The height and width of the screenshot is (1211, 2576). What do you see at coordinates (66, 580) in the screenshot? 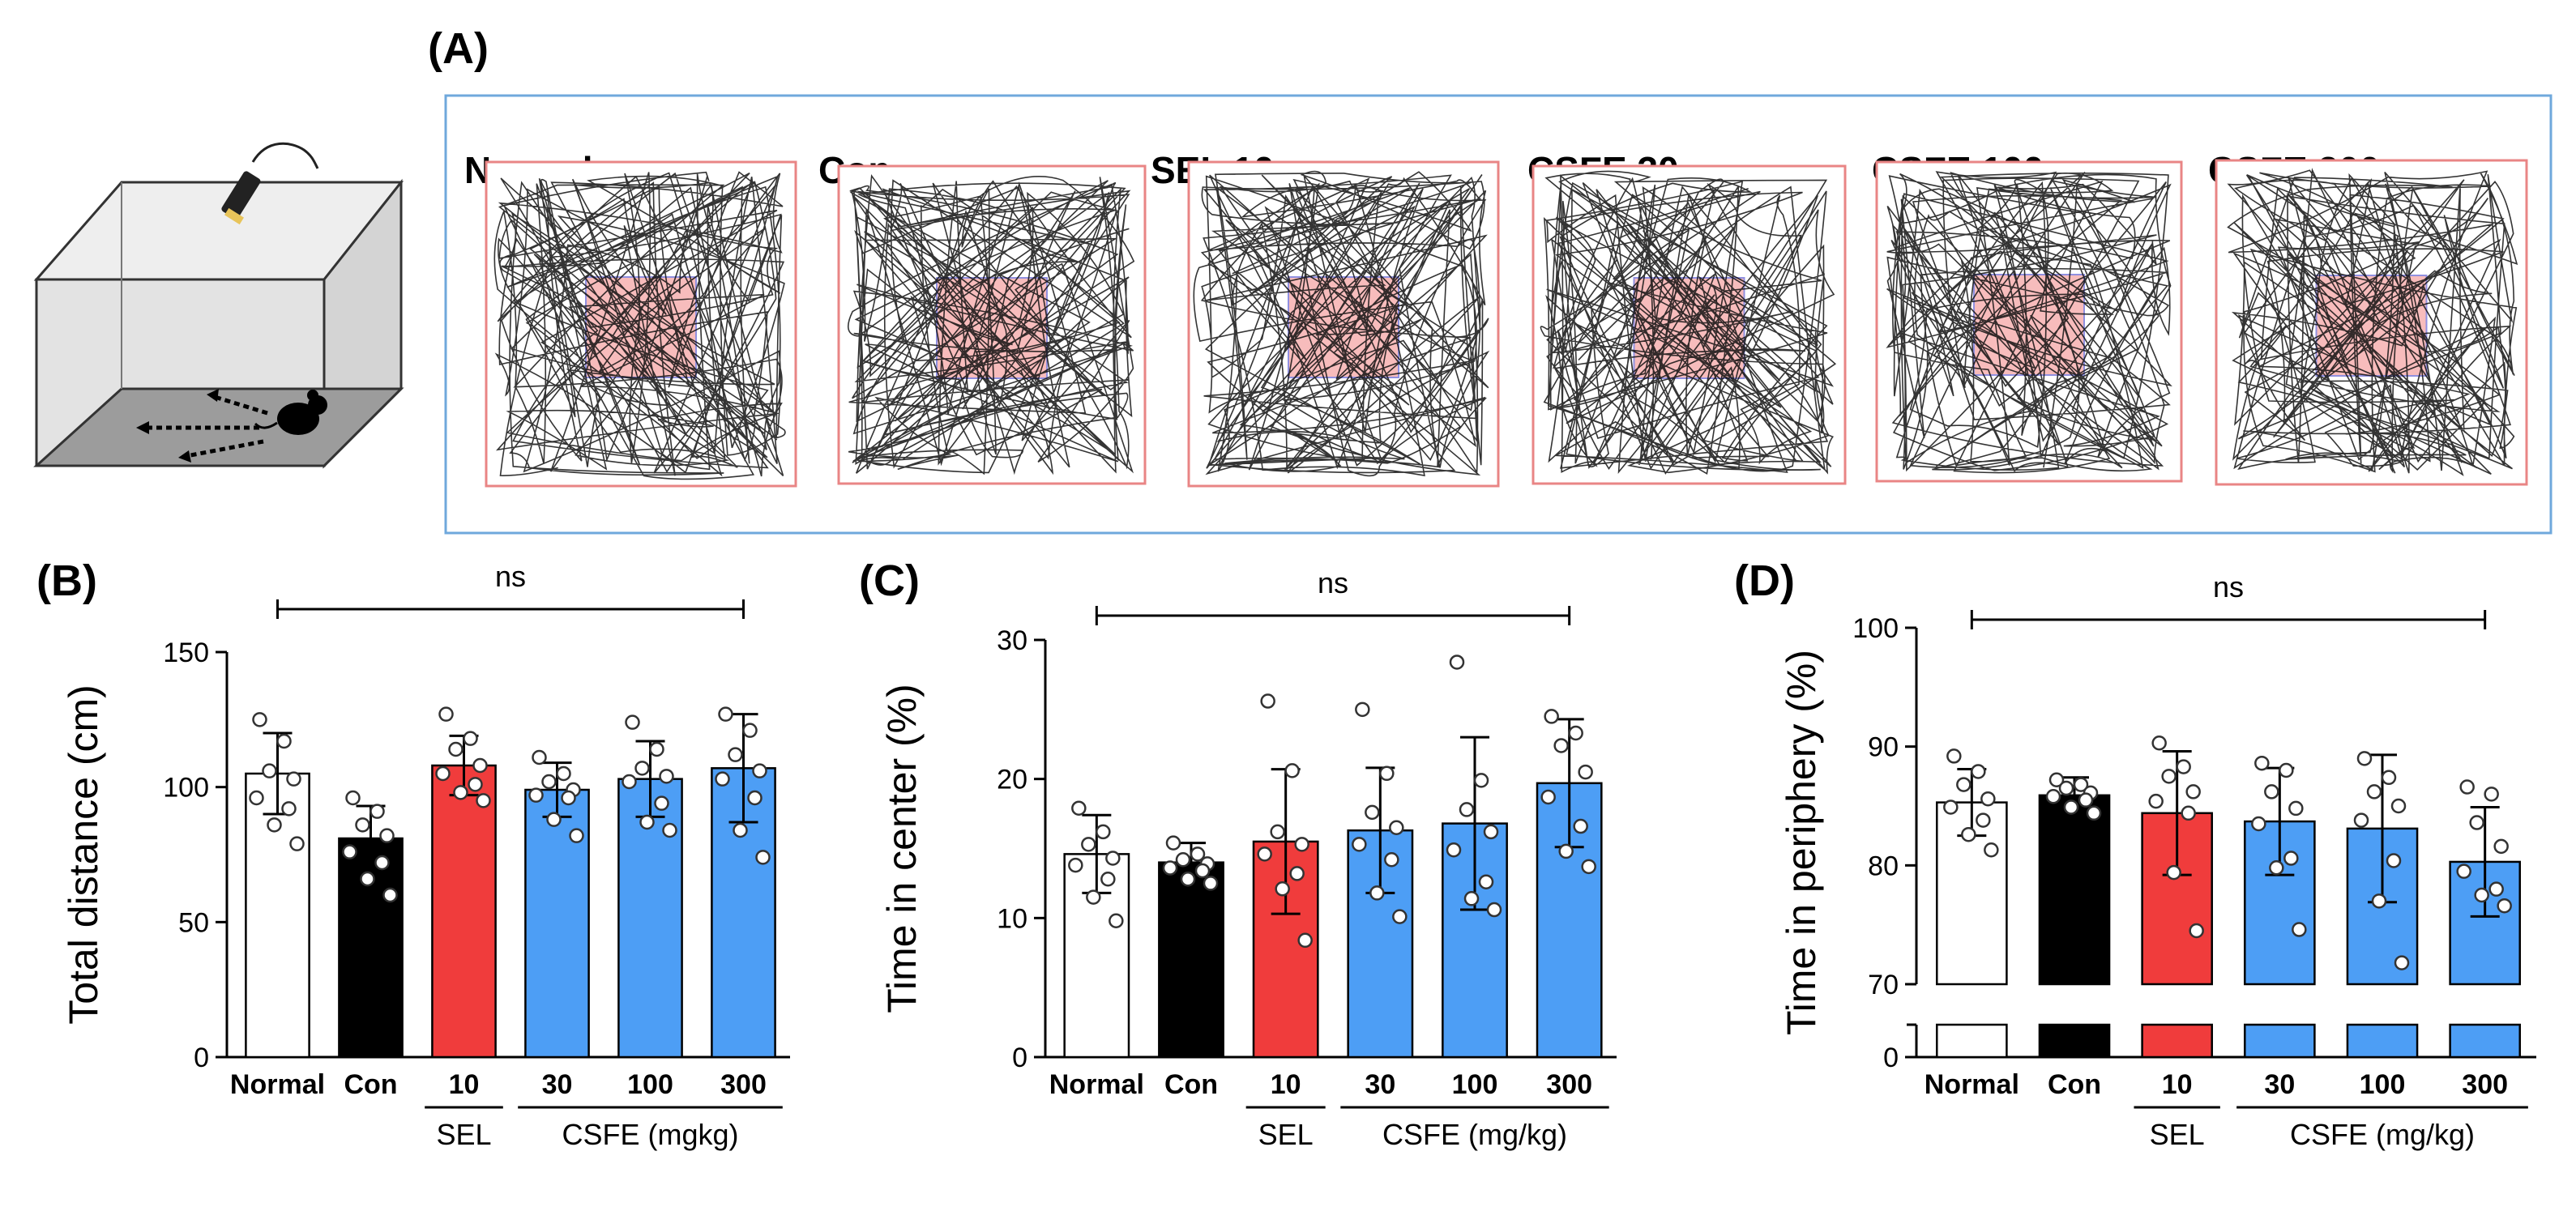
I see `panel-label: (B)` at bounding box center [66, 580].